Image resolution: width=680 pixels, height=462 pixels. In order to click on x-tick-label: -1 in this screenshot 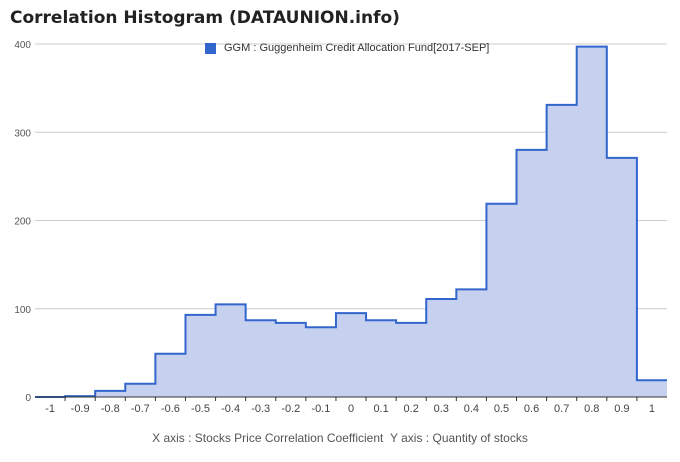, I will do `click(50, 409)`.